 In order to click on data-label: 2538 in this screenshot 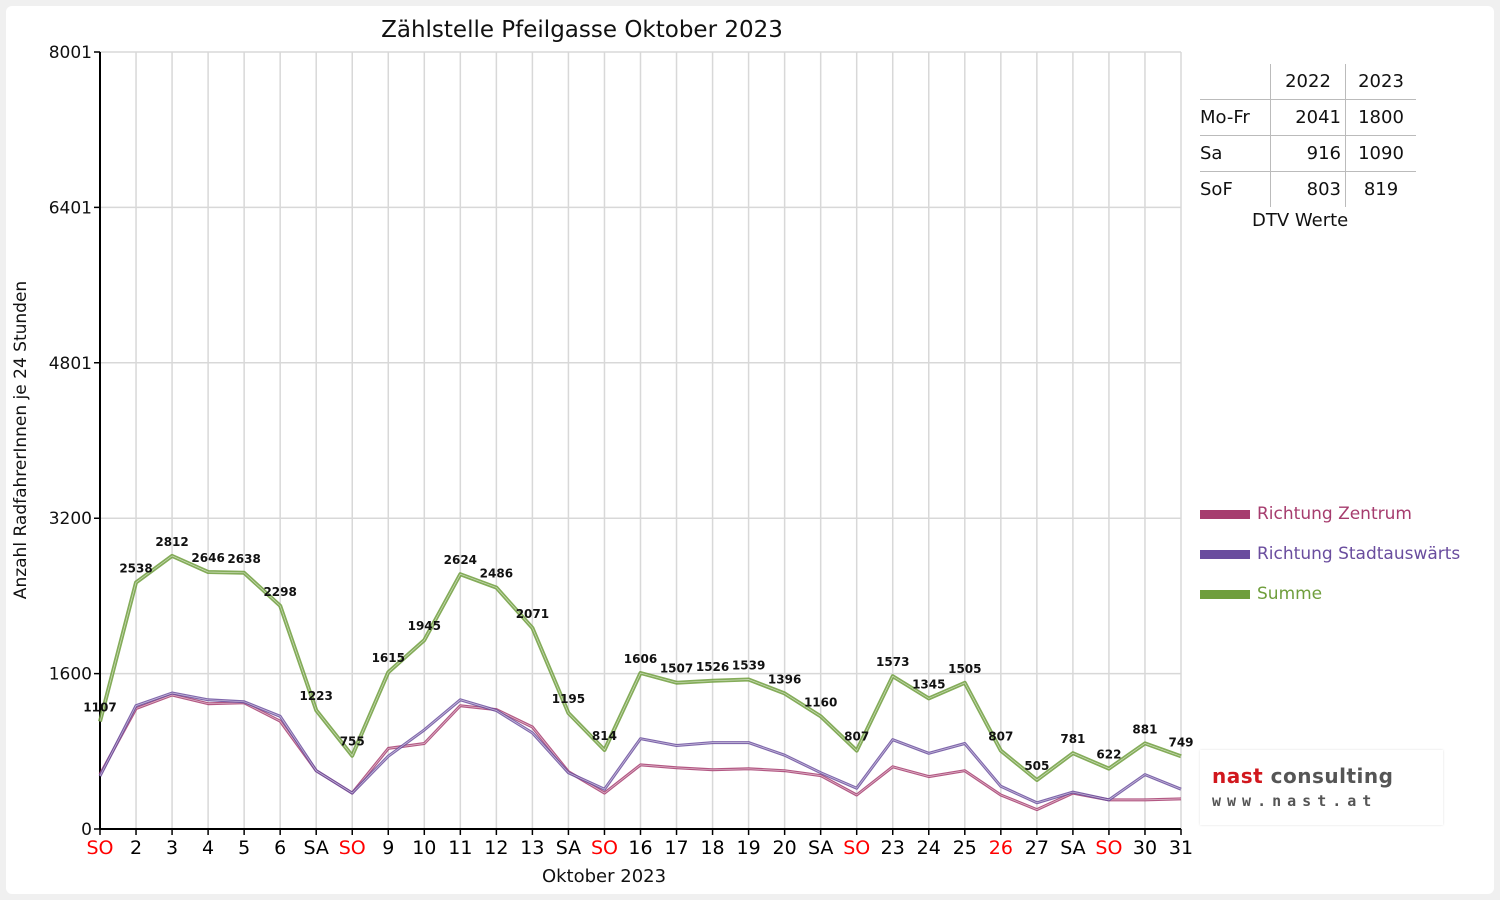, I will do `click(135, 569)`.